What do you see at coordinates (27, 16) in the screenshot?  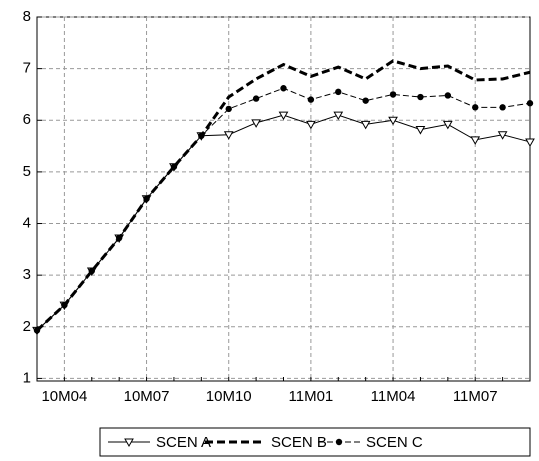 I see `y-tick-label: 8` at bounding box center [27, 16].